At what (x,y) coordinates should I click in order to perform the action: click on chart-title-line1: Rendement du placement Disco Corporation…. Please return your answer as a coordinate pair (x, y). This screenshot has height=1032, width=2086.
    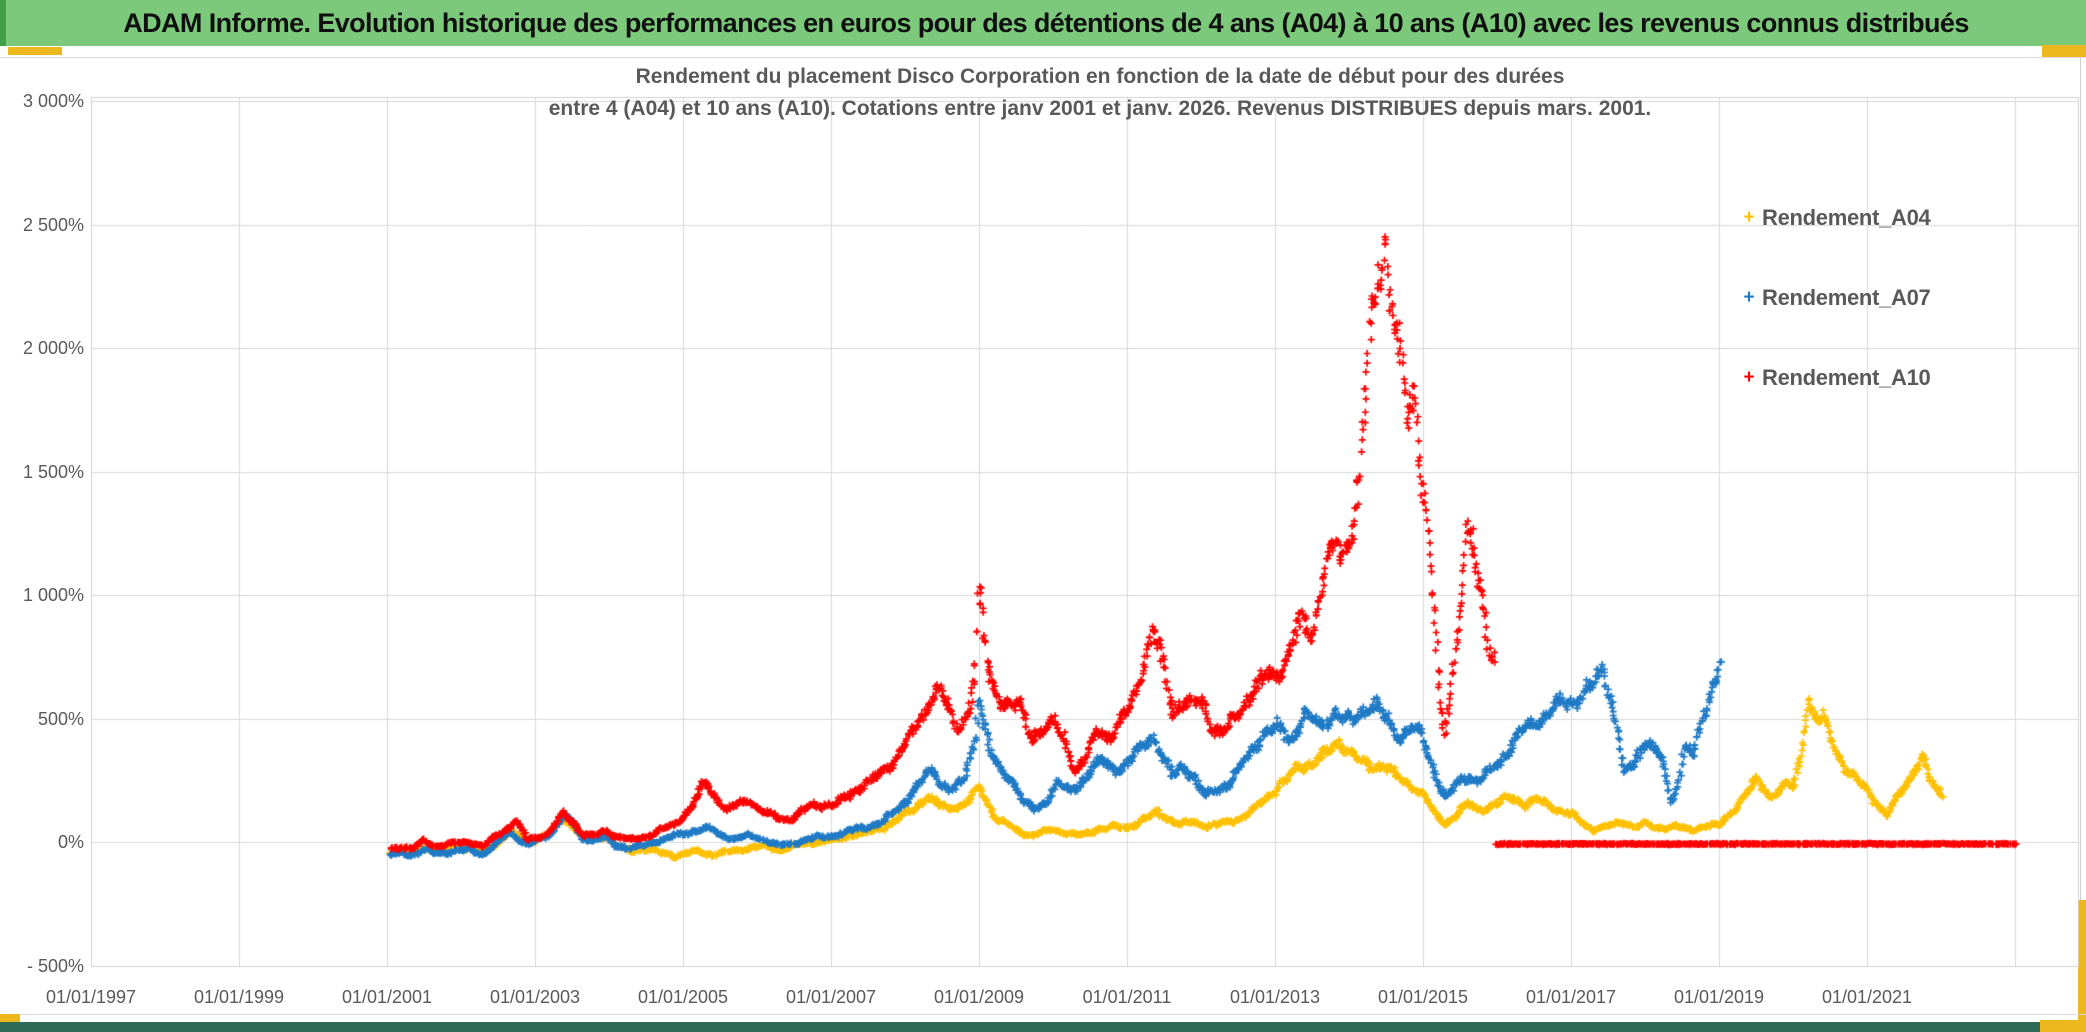
    Looking at the image, I should click on (1100, 76).